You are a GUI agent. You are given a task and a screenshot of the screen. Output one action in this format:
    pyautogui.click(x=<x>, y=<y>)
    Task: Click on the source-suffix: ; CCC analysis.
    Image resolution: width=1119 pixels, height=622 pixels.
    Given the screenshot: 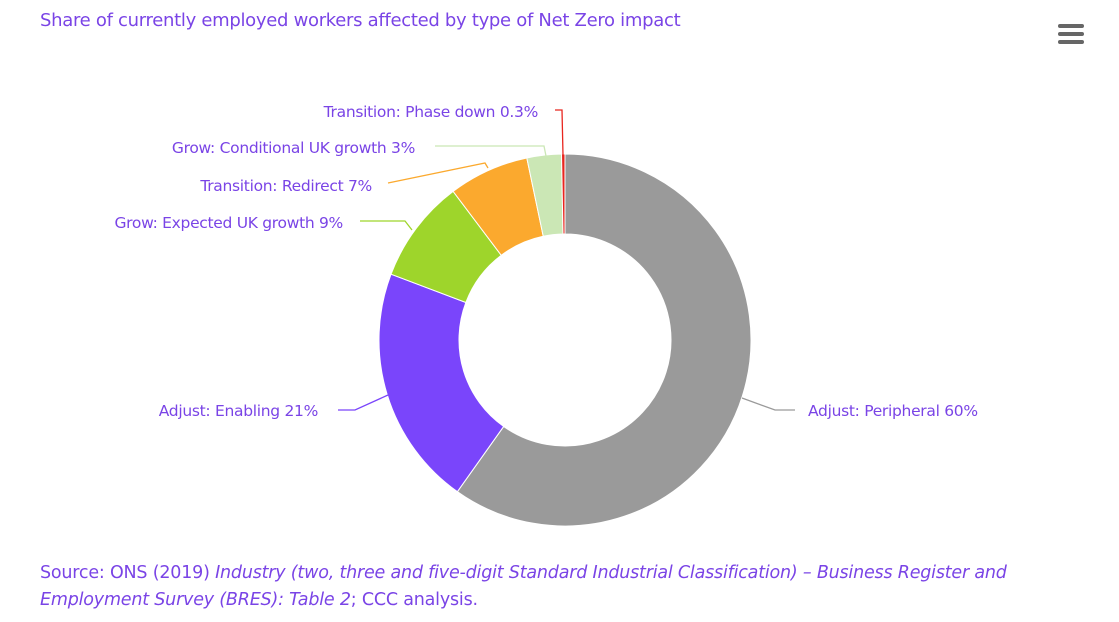 What is the action you would take?
    pyautogui.click(x=414, y=600)
    